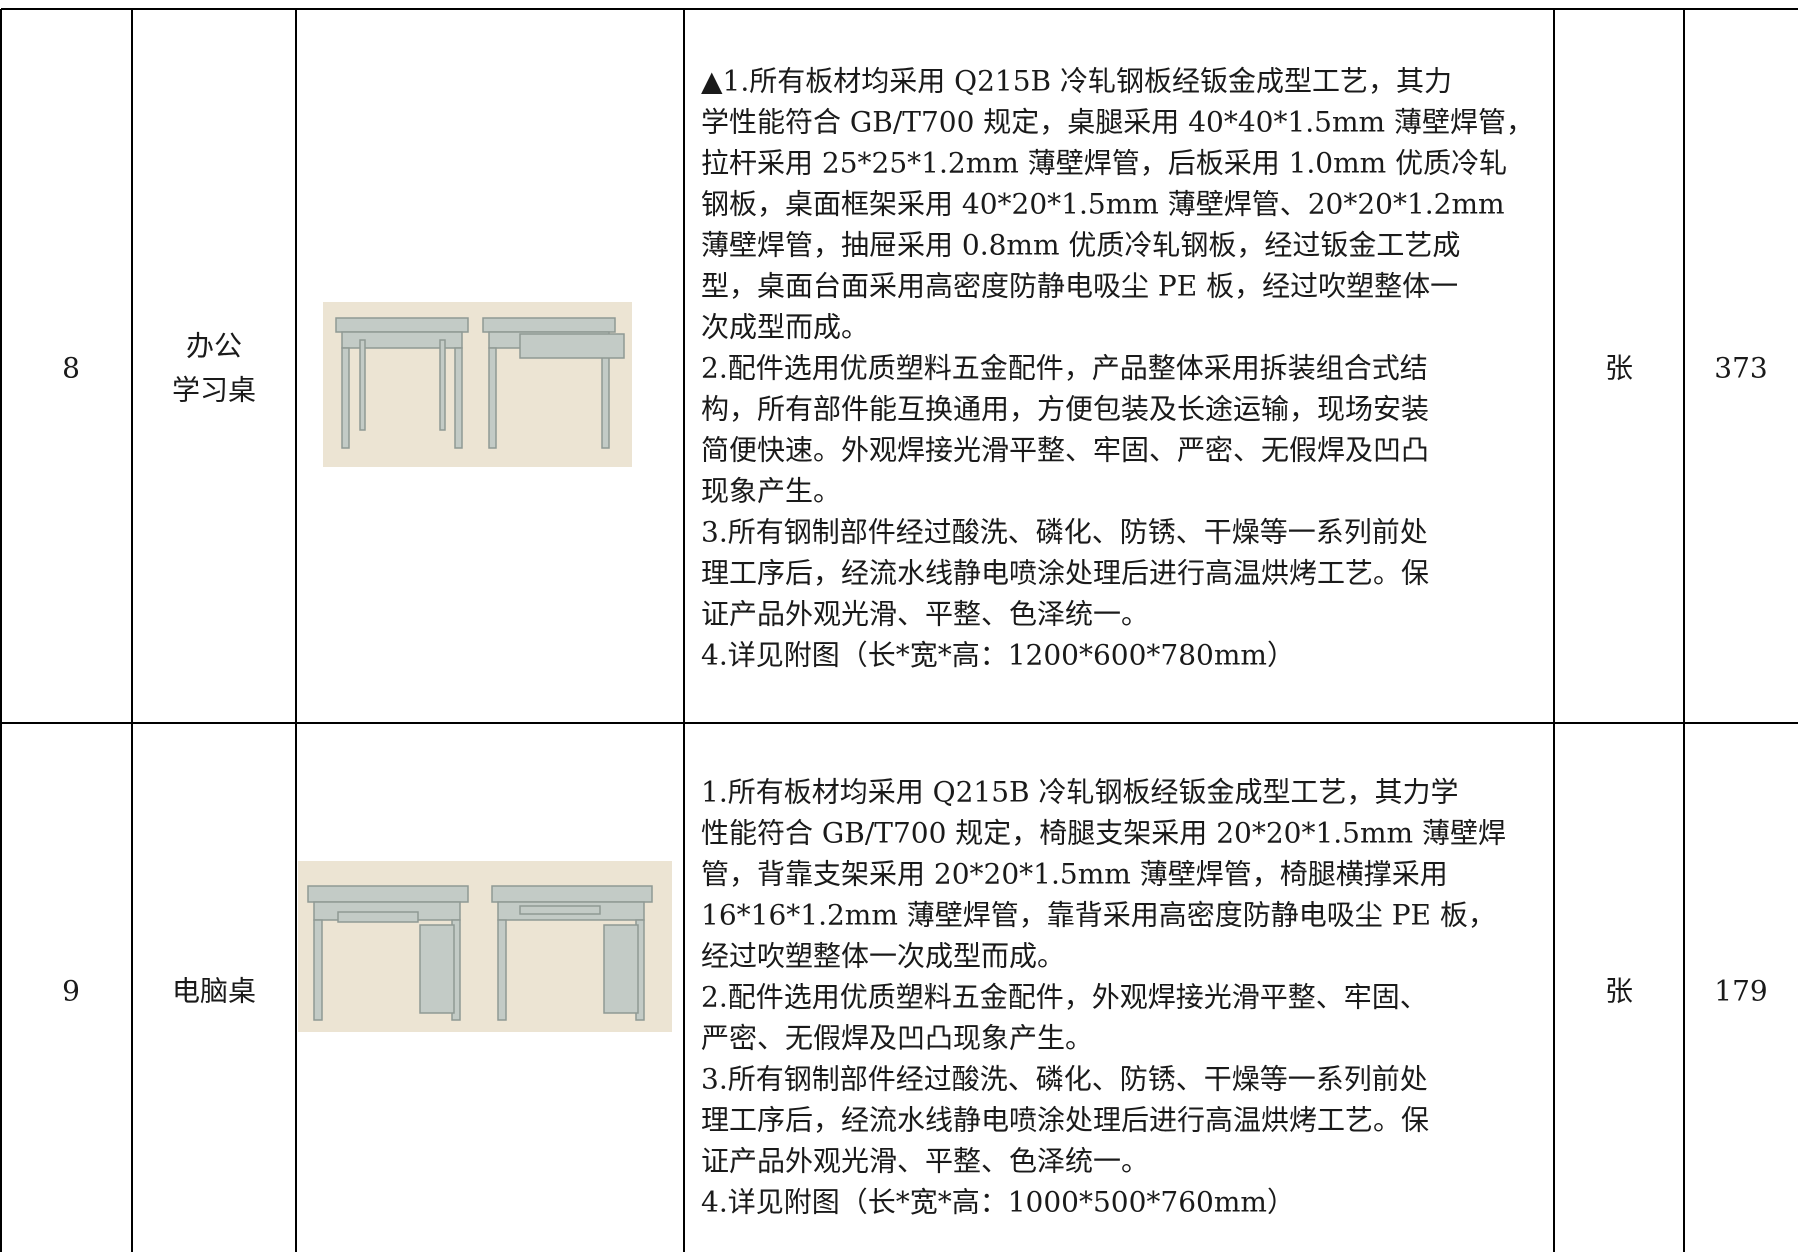  I want to click on description-line: 钢板，桌面框架采用 40*20*1.5mm 薄壁焊管、20*20*1.2mm, so click(1103, 204).